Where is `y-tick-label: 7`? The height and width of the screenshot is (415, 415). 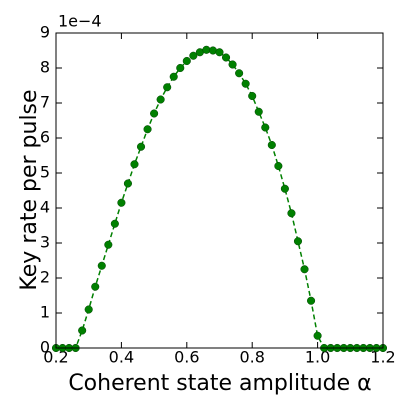 y-tick-label: 7 is located at coordinates (45, 102).